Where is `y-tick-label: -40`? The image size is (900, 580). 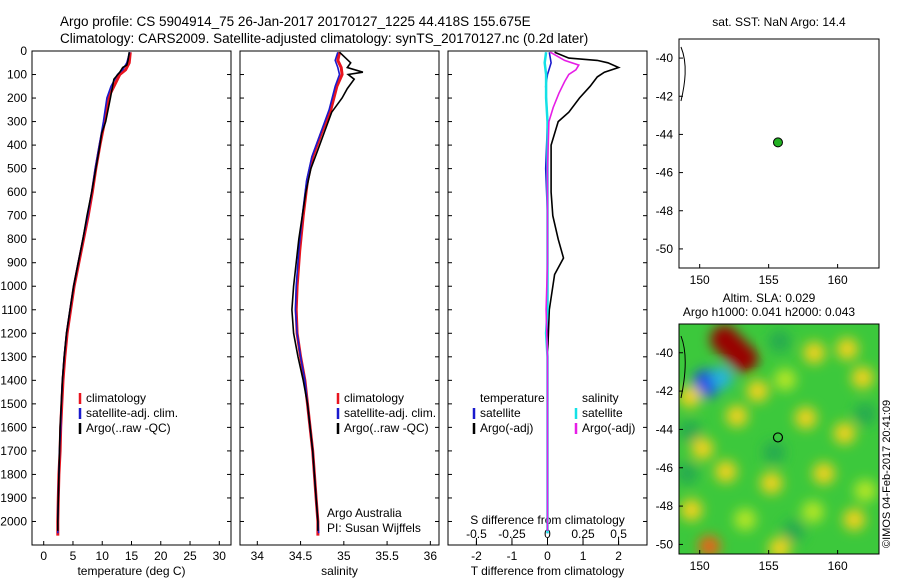 y-tick-label: -40 is located at coordinates (665, 353).